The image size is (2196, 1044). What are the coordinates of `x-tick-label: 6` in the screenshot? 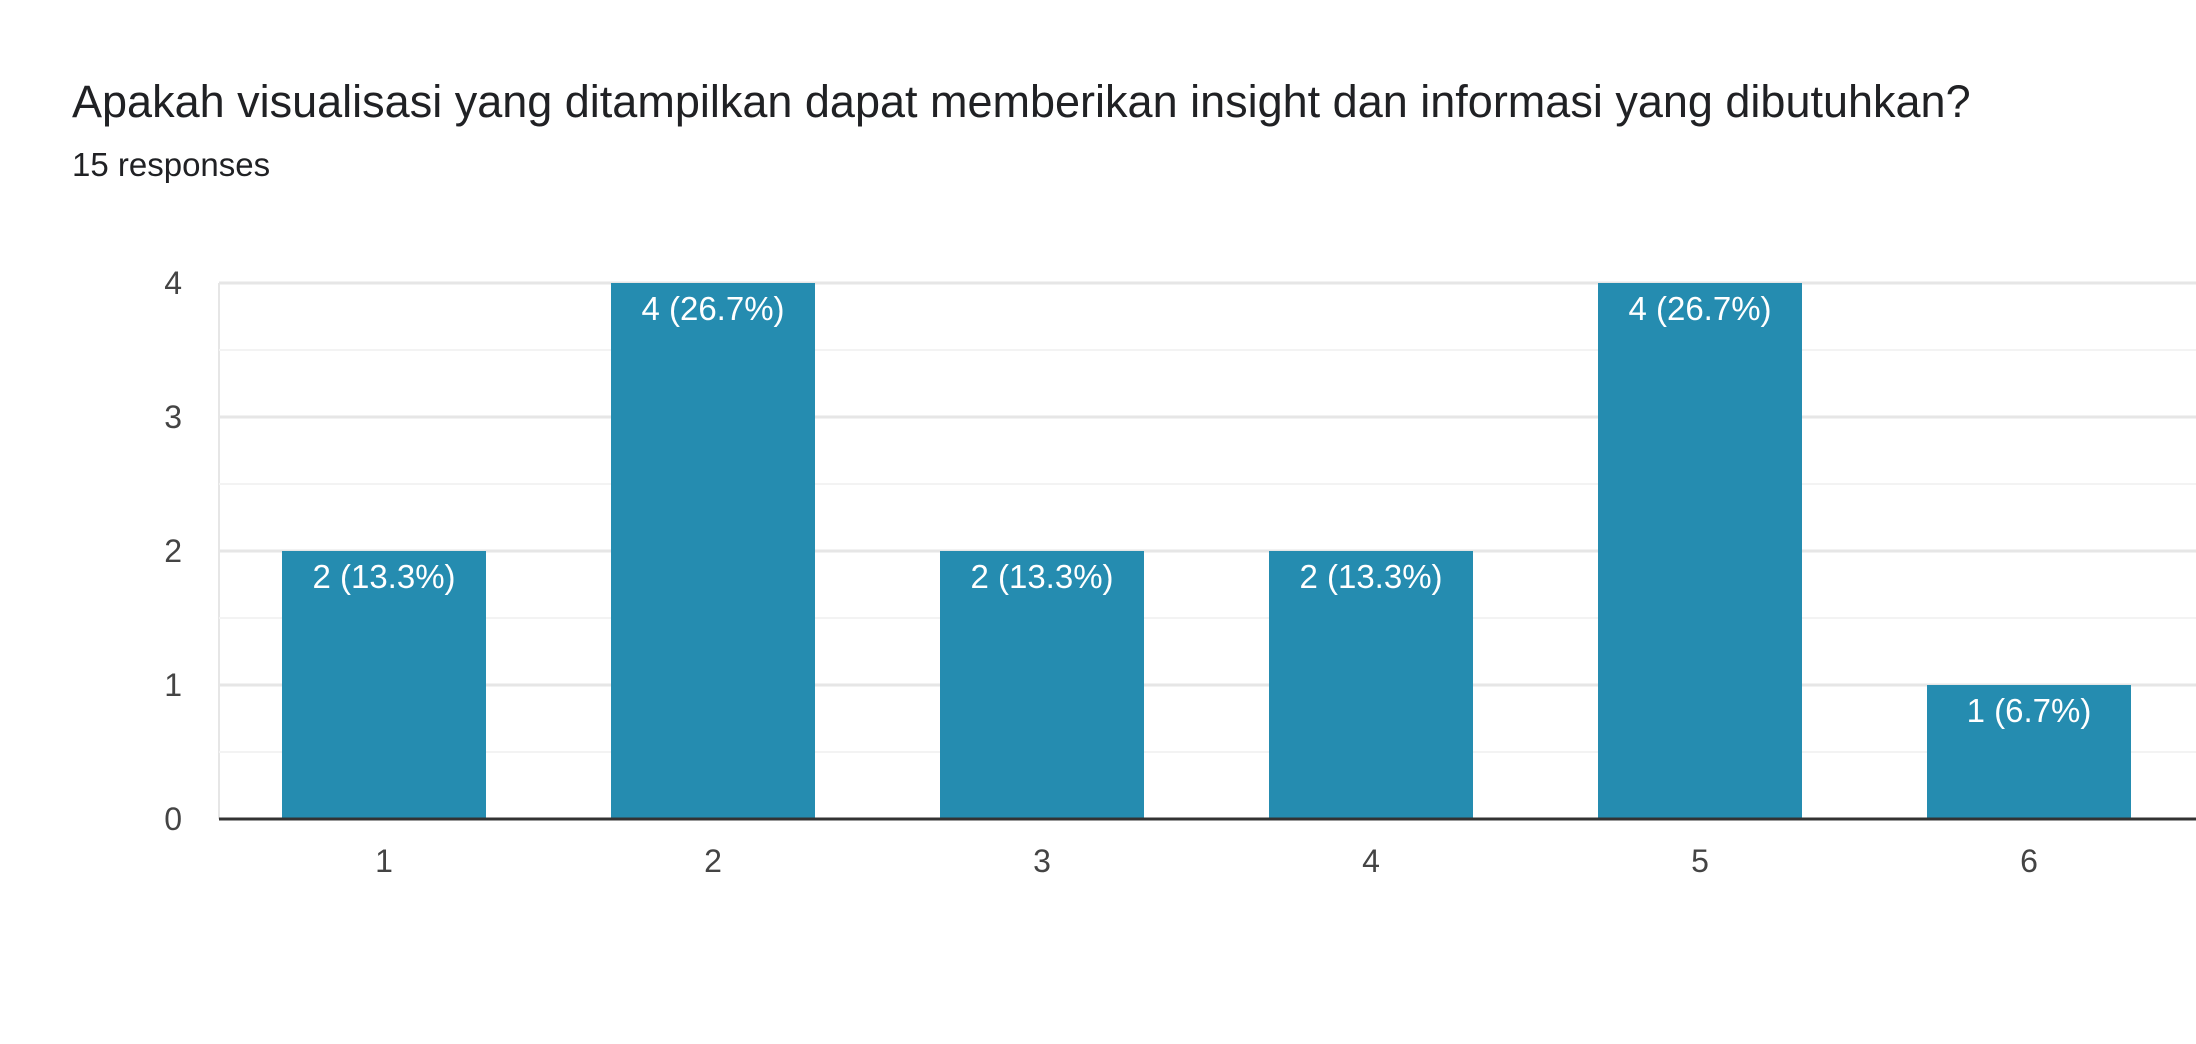 It's located at (2029, 861).